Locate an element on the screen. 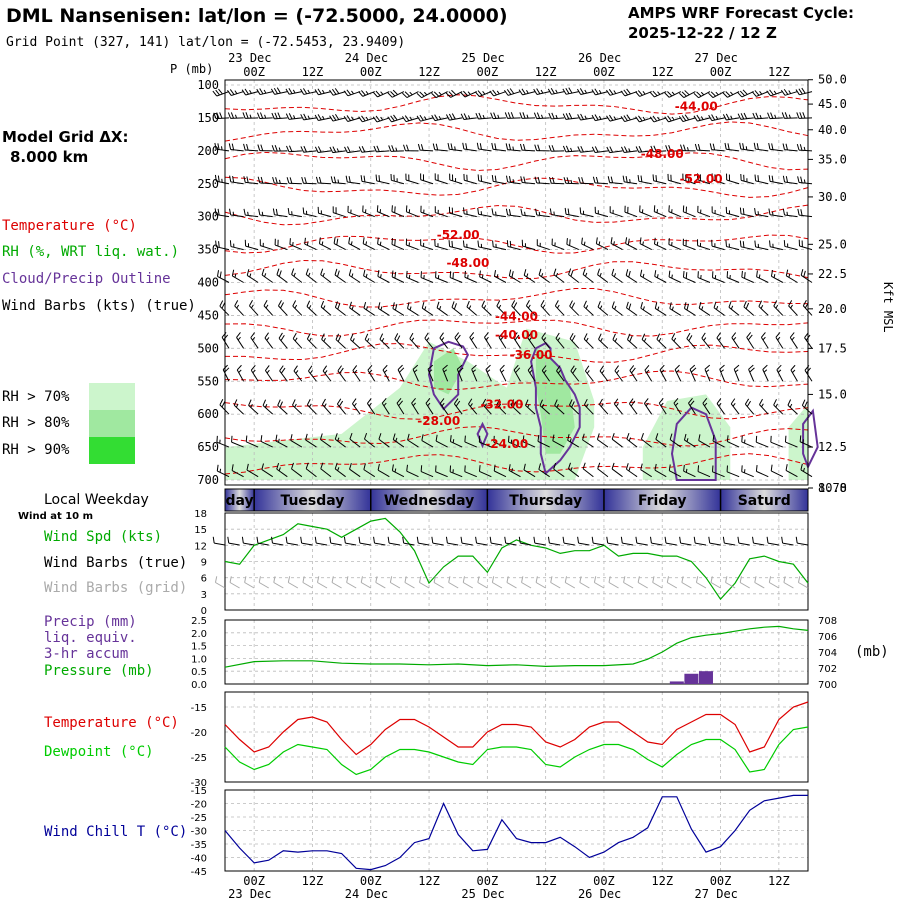 The height and width of the screenshot is (900, 900). surface-wind-barb-true is located at coordinates (379, 541).